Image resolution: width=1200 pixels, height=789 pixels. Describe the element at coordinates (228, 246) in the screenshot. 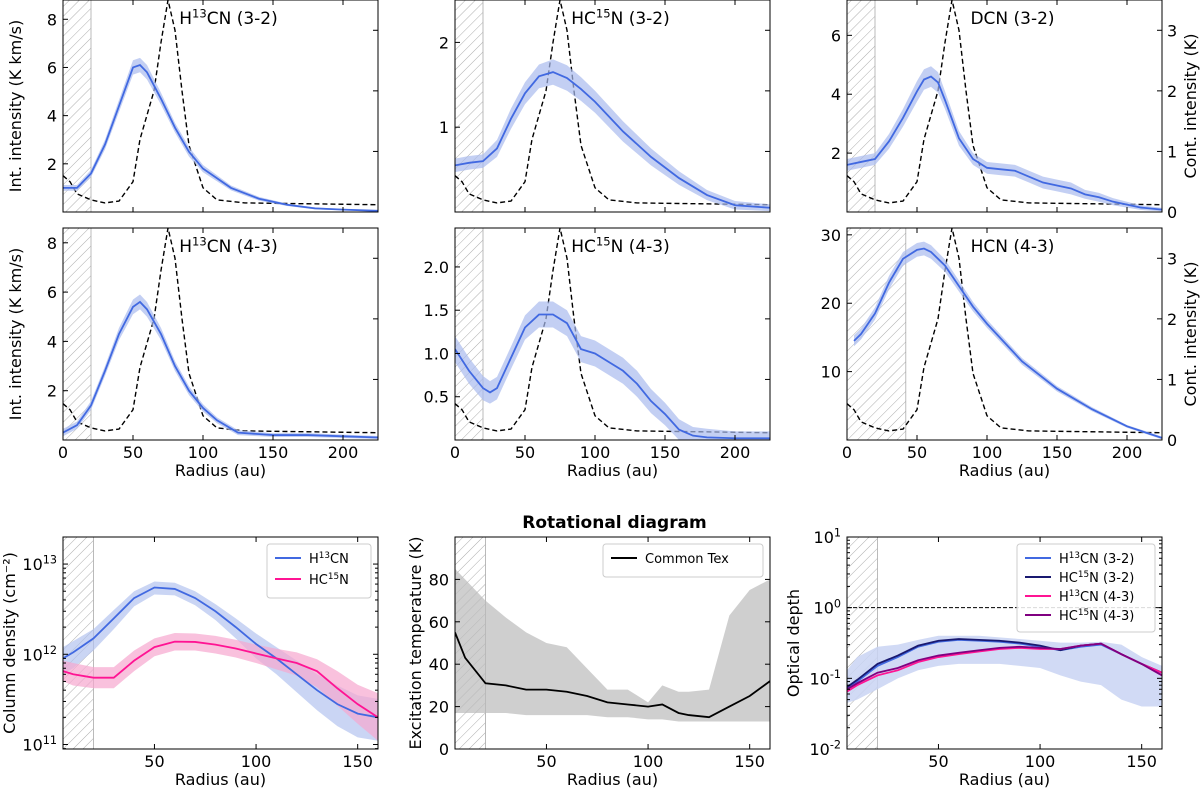

I see `panel-title: H13CN (4-3)` at that location.